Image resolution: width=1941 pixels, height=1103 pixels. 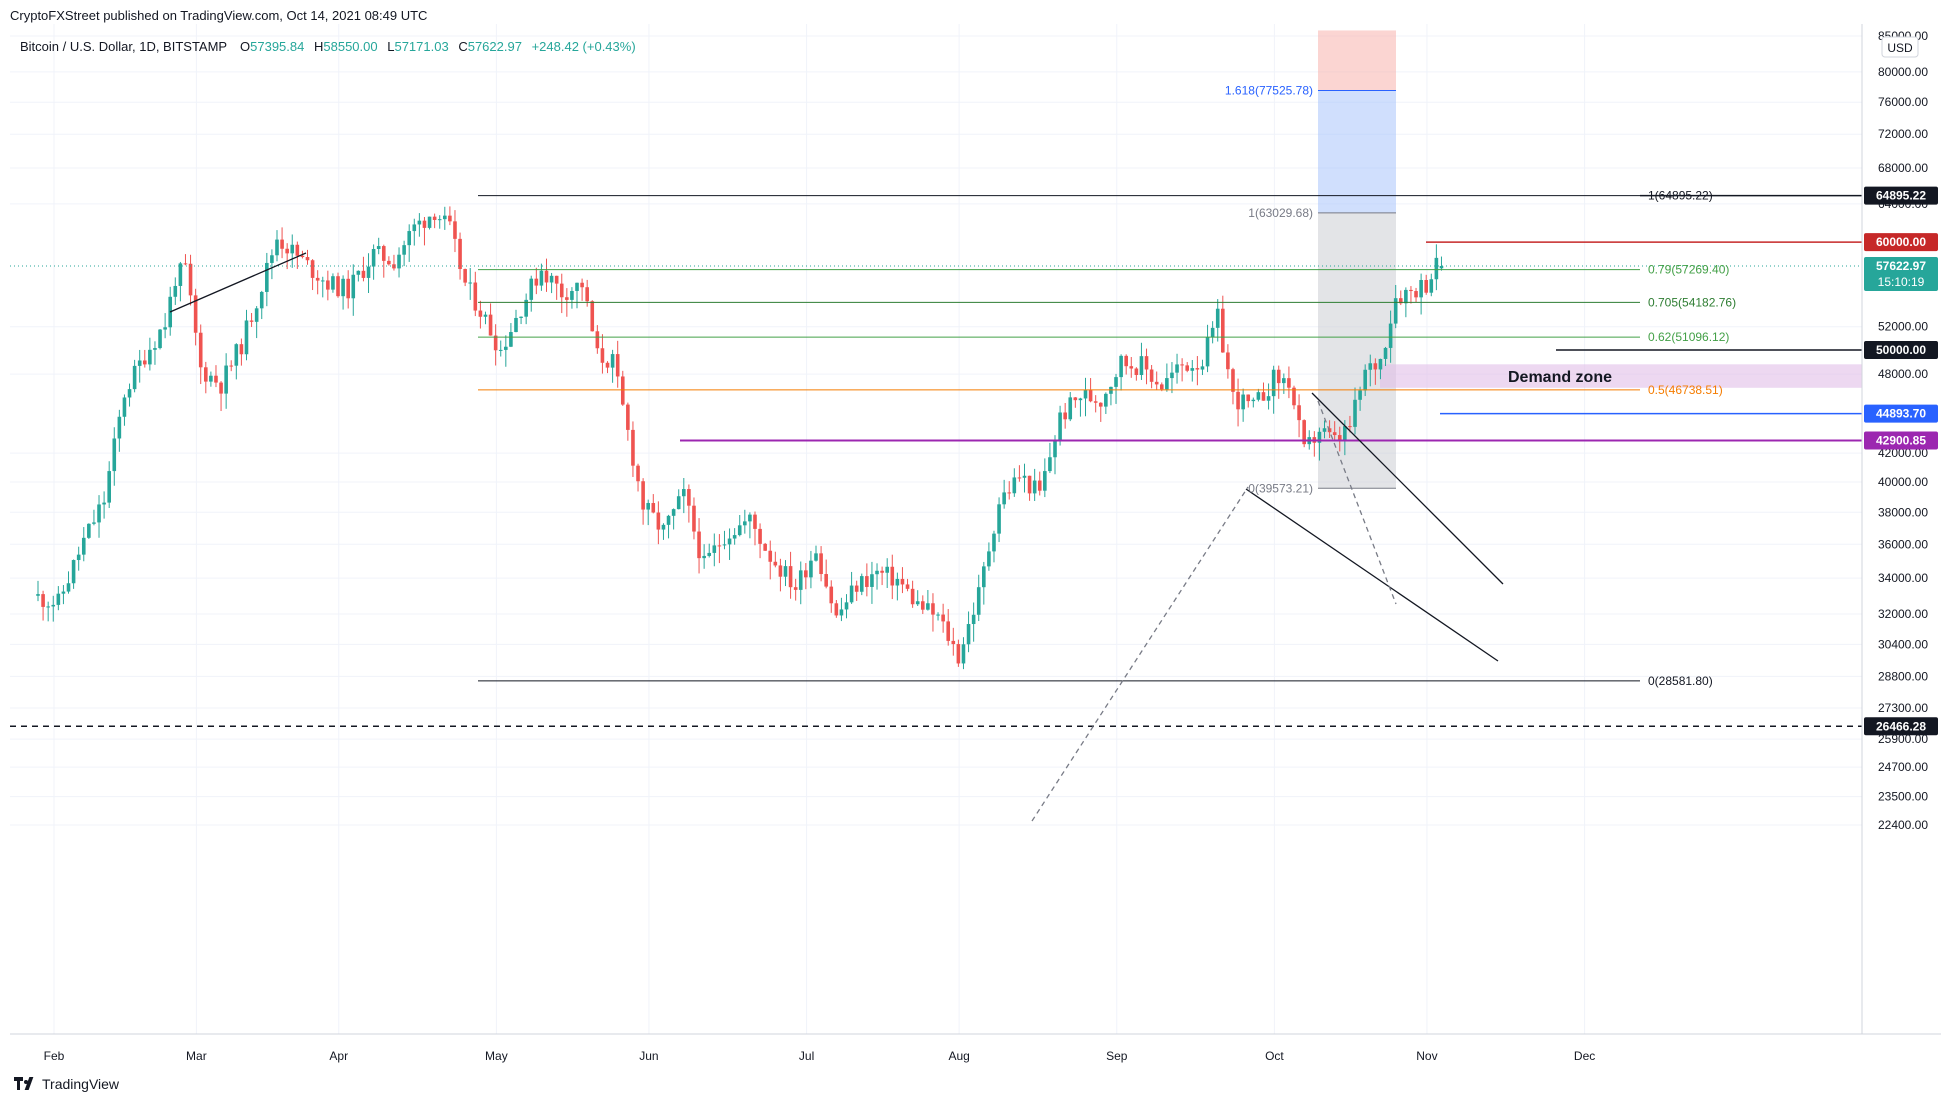 What do you see at coordinates (1901, 440) in the screenshot?
I see `price-tag: 42900.85` at bounding box center [1901, 440].